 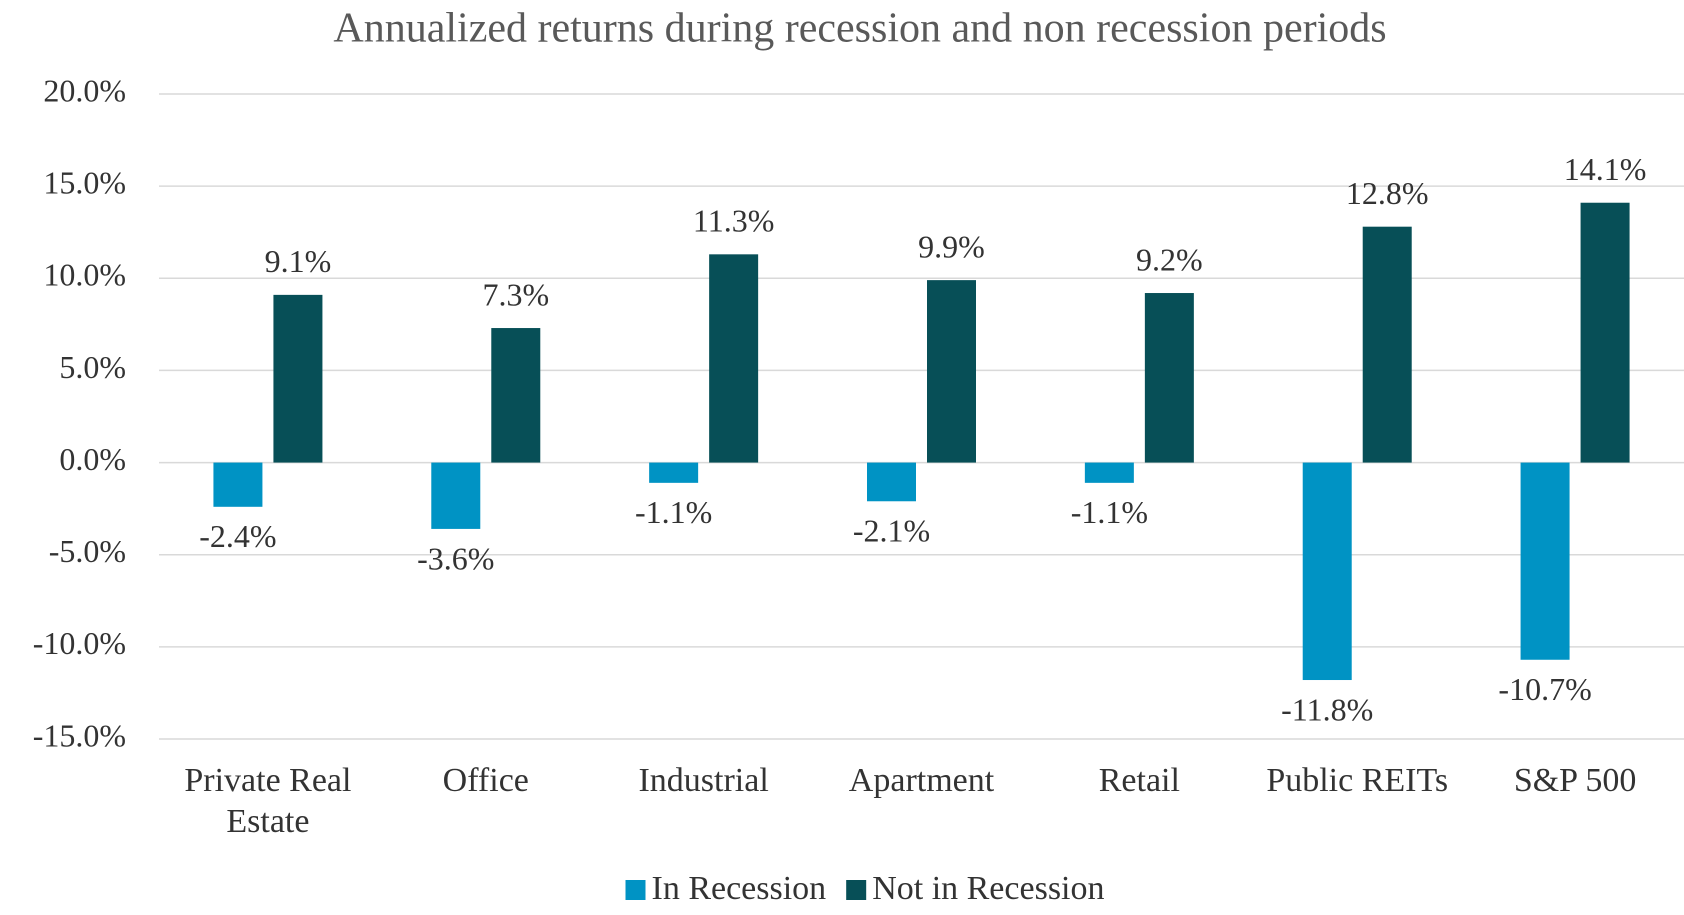 I want to click on y-tick-label: -5.0%, so click(x=87, y=551).